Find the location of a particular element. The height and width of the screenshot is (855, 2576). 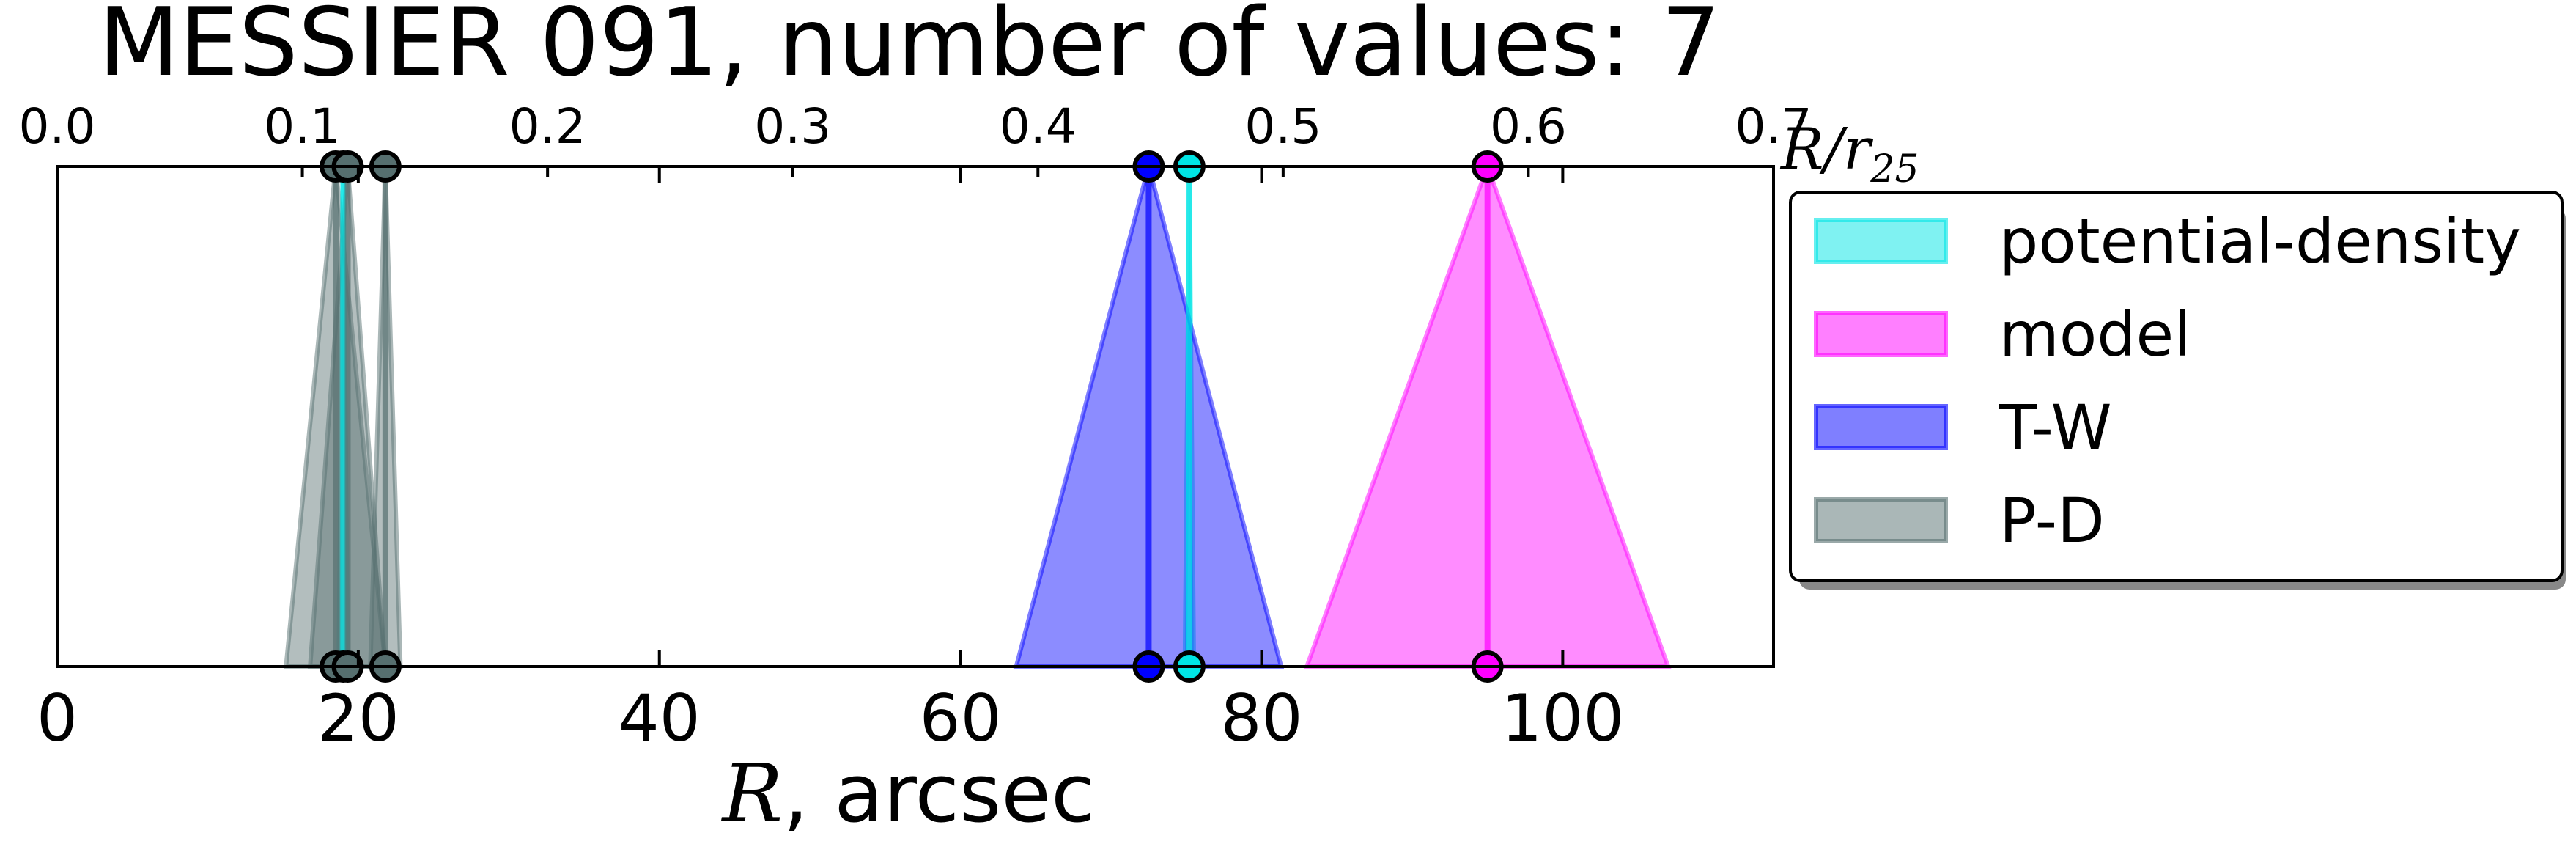

top-tick-label: 0.3 is located at coordinates (792, 126).